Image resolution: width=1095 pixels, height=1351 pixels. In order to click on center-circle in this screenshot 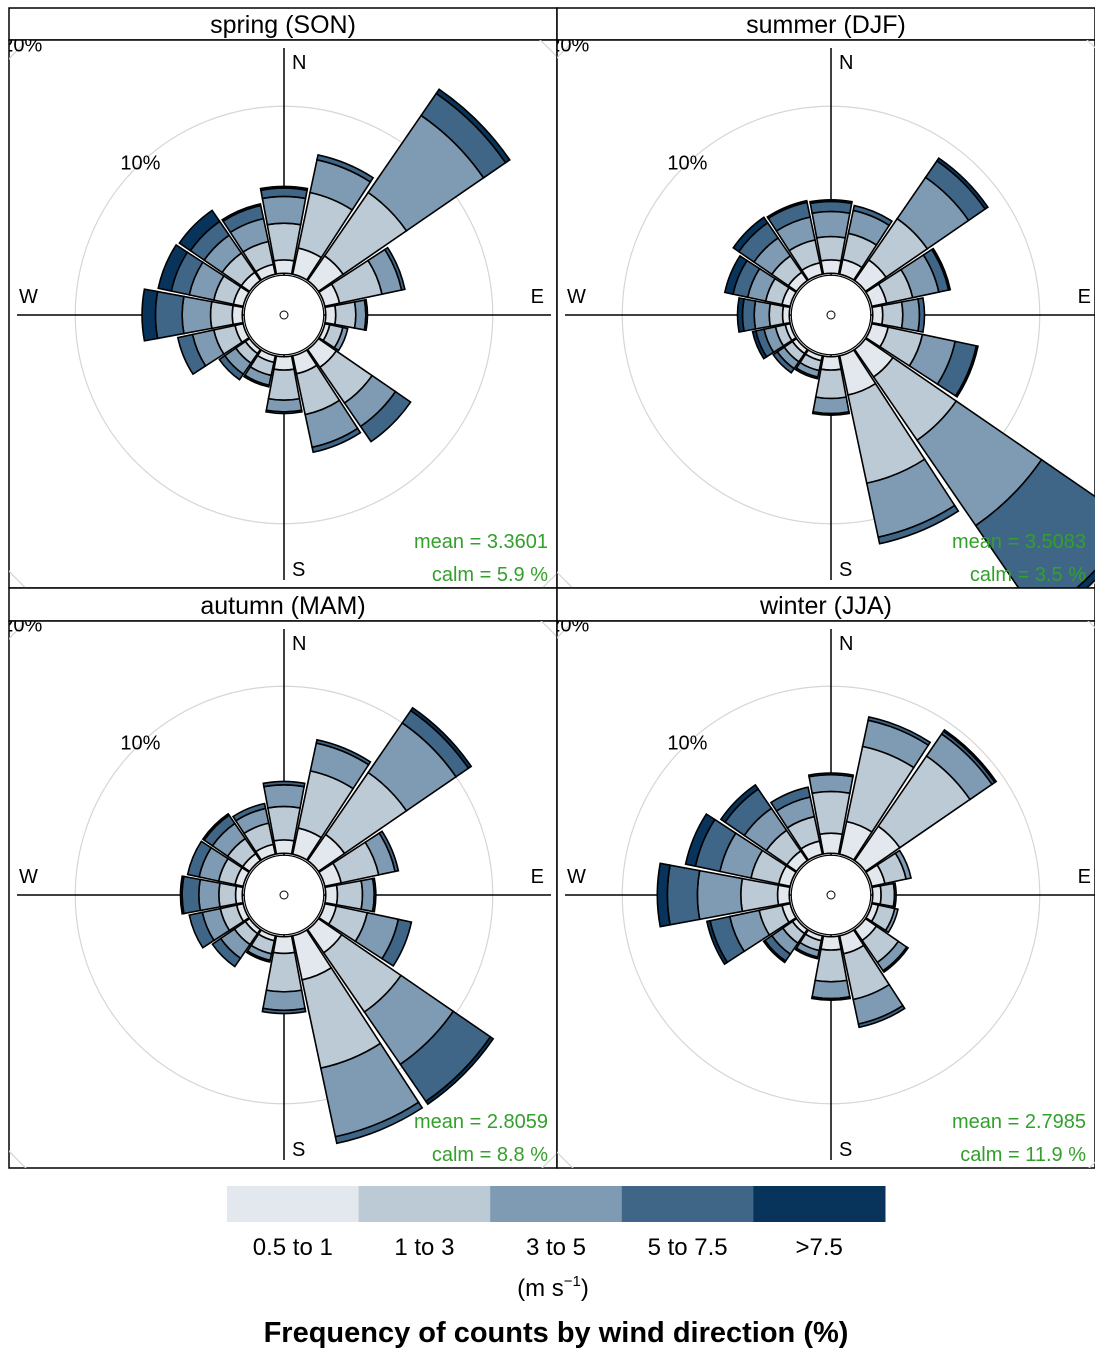, I will do `click(284, 315)`.